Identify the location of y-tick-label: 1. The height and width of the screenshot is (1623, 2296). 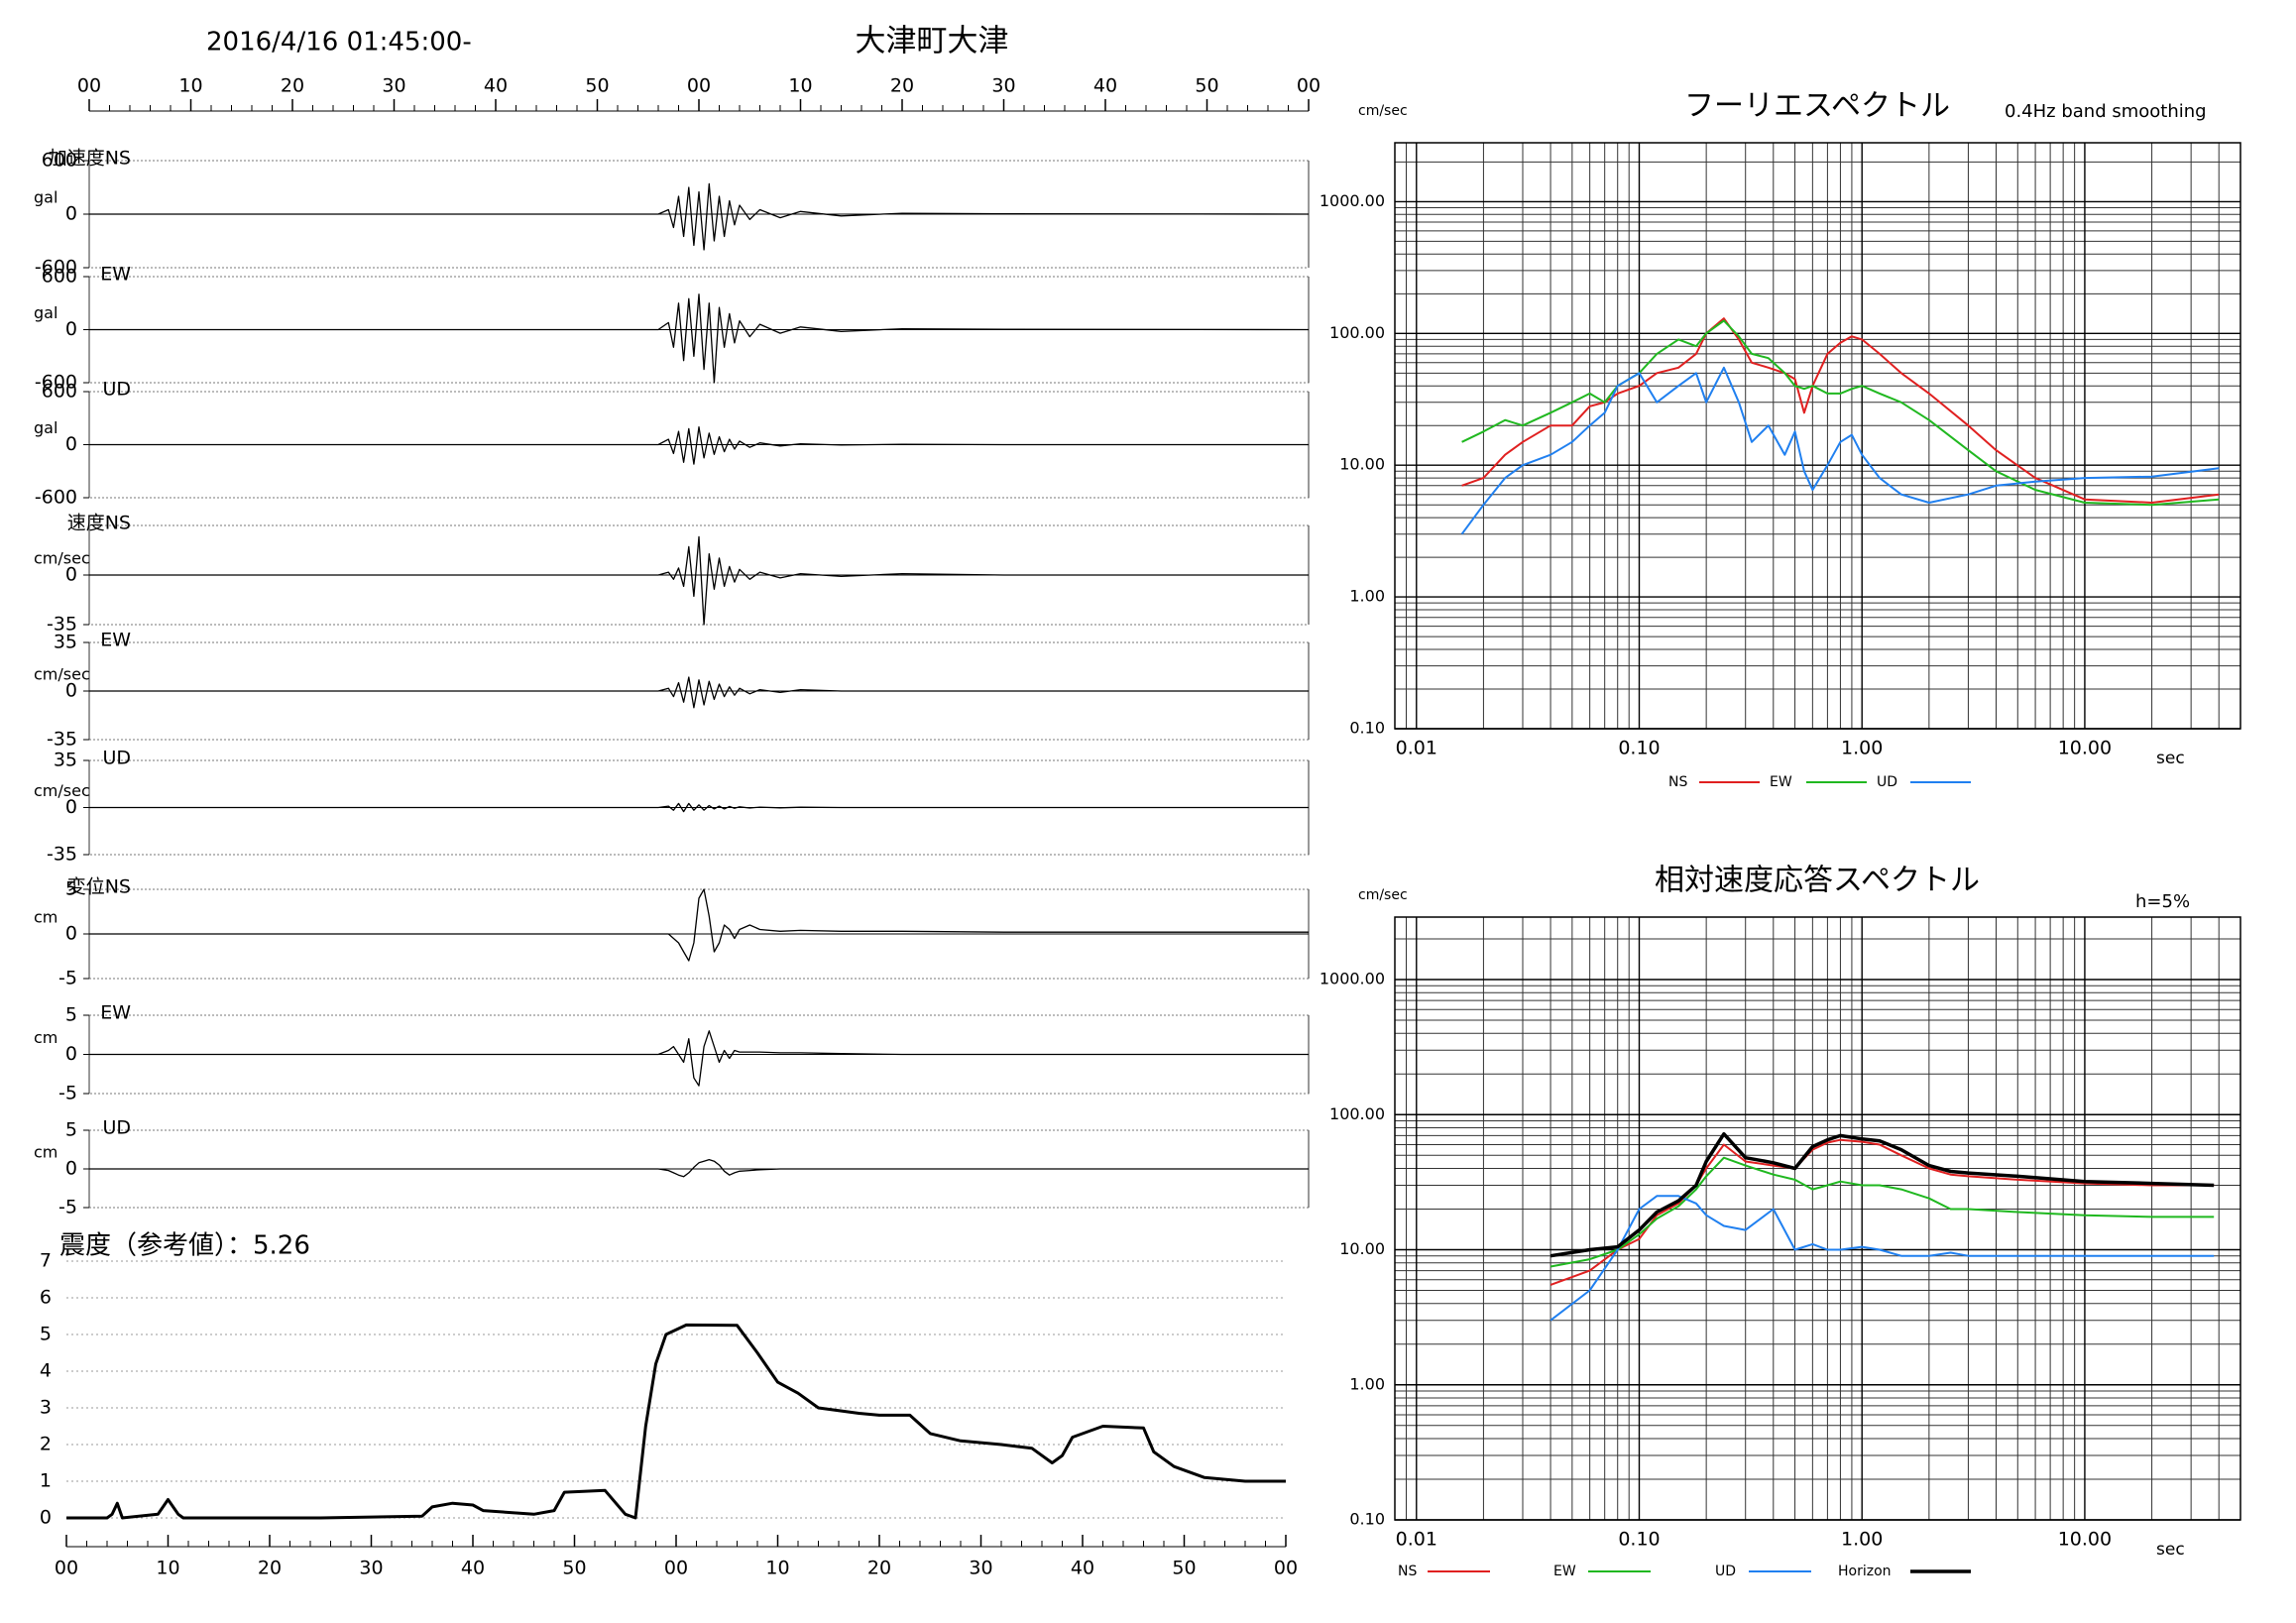
(46, 1481).